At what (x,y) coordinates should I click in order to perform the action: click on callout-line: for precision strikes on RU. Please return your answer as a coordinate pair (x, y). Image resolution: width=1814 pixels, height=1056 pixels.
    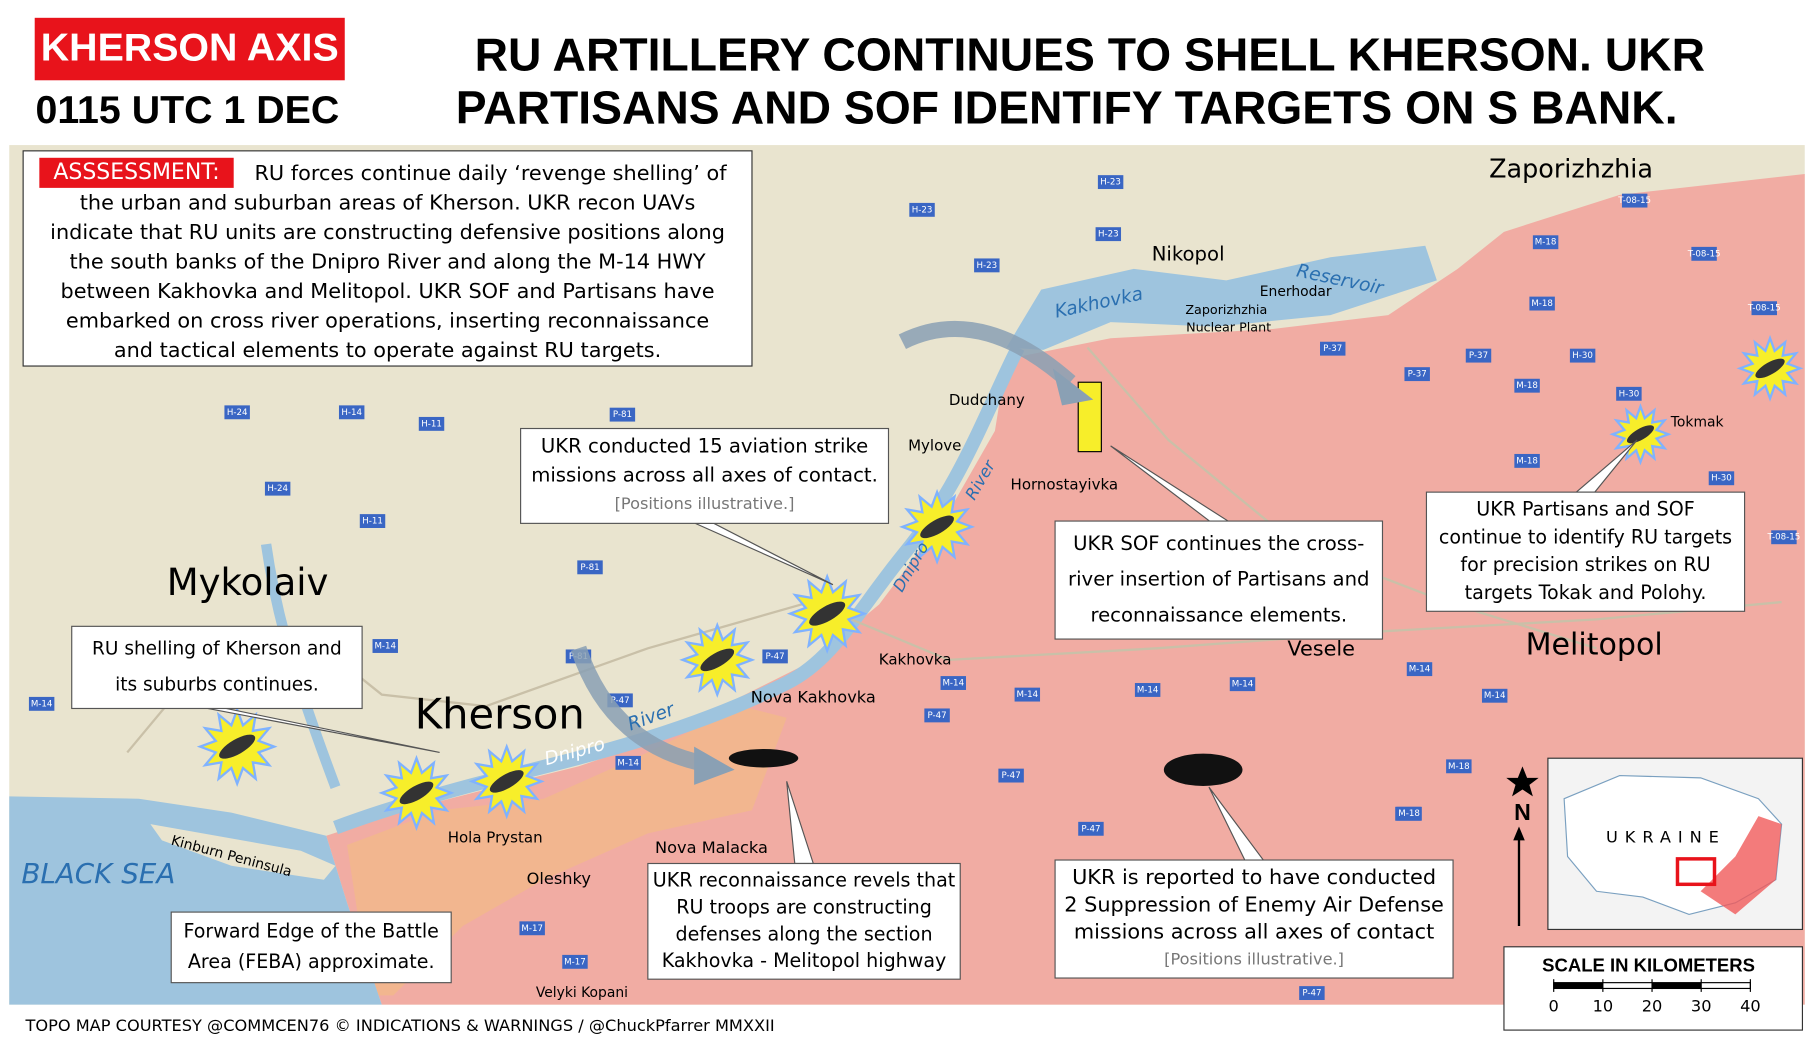
    Looking at the image, I should click on (1585, 565).